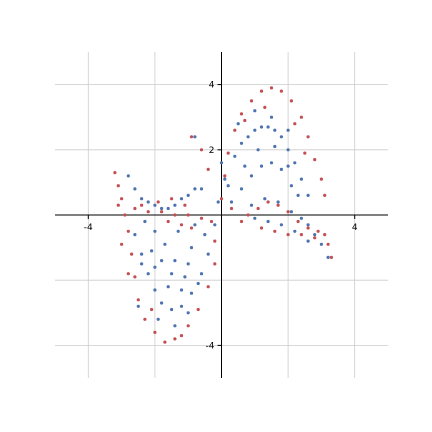 The height and width of the screenshot is (432, 432). I want to click on x-tick-label: 4, so click(355, 228).